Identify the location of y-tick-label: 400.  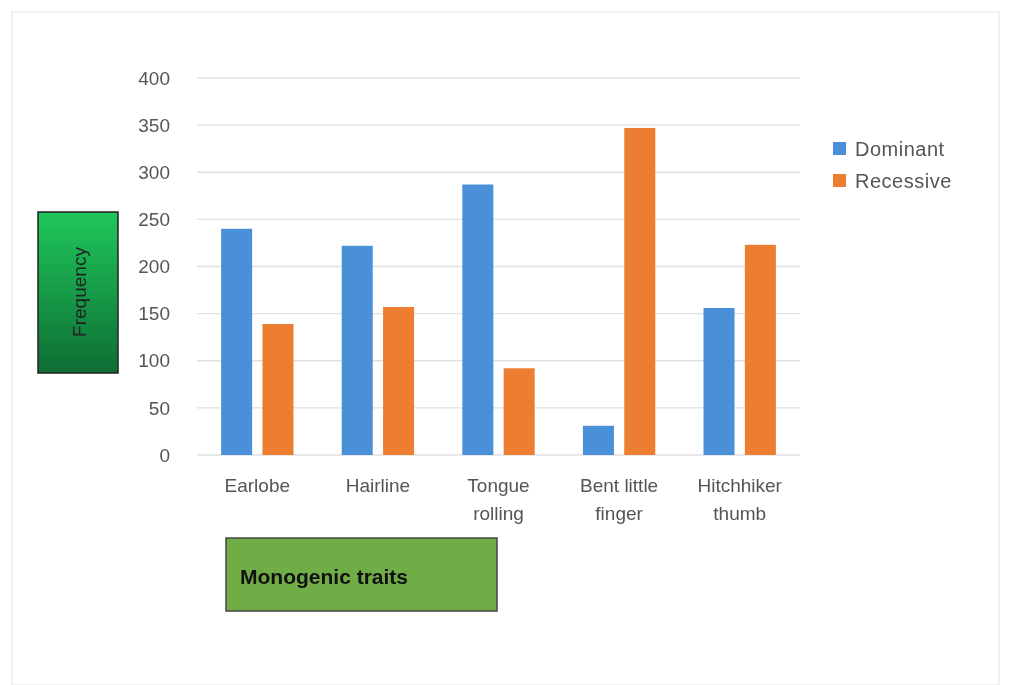
(154, 78).